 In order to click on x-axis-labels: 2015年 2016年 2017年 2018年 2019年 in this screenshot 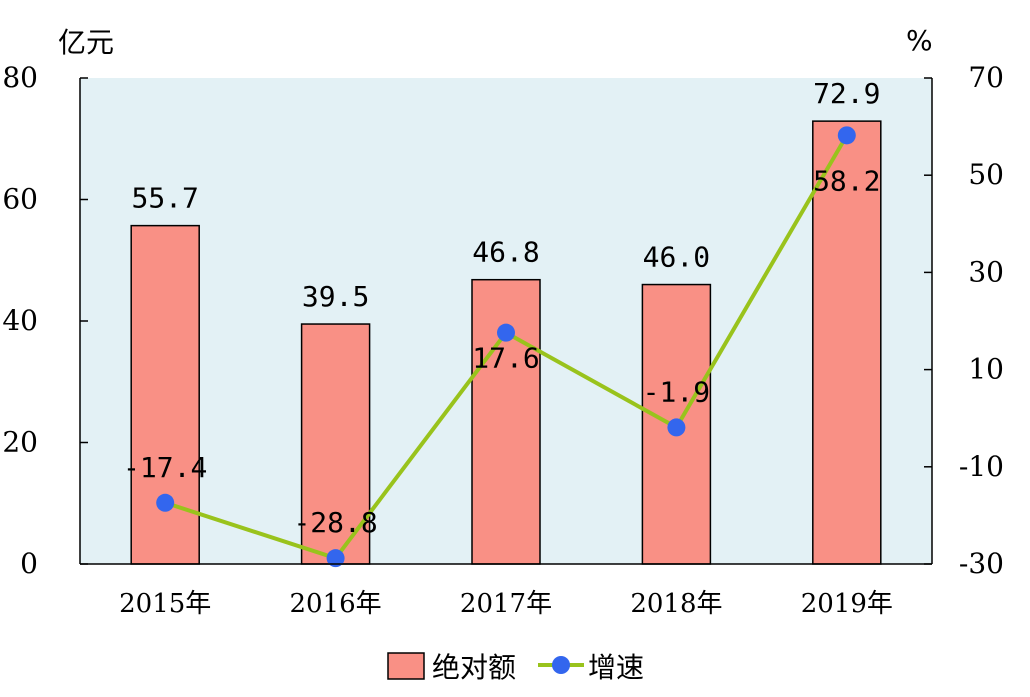, I will do `click(506, 604)`.